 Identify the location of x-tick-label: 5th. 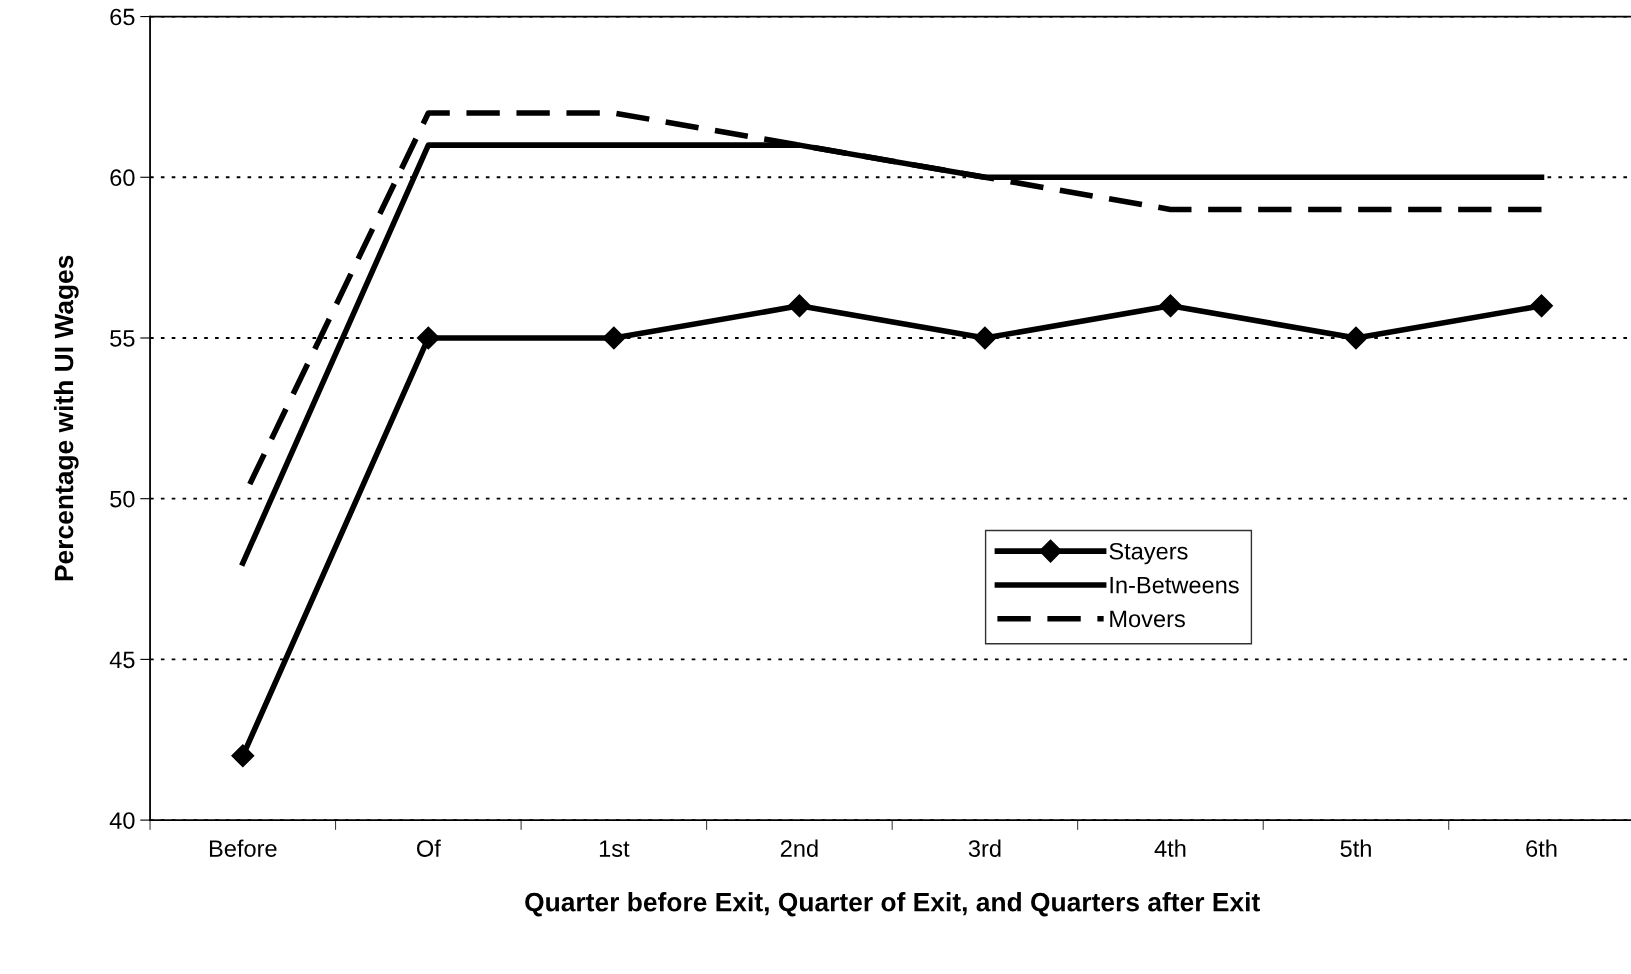
(1355, 848).